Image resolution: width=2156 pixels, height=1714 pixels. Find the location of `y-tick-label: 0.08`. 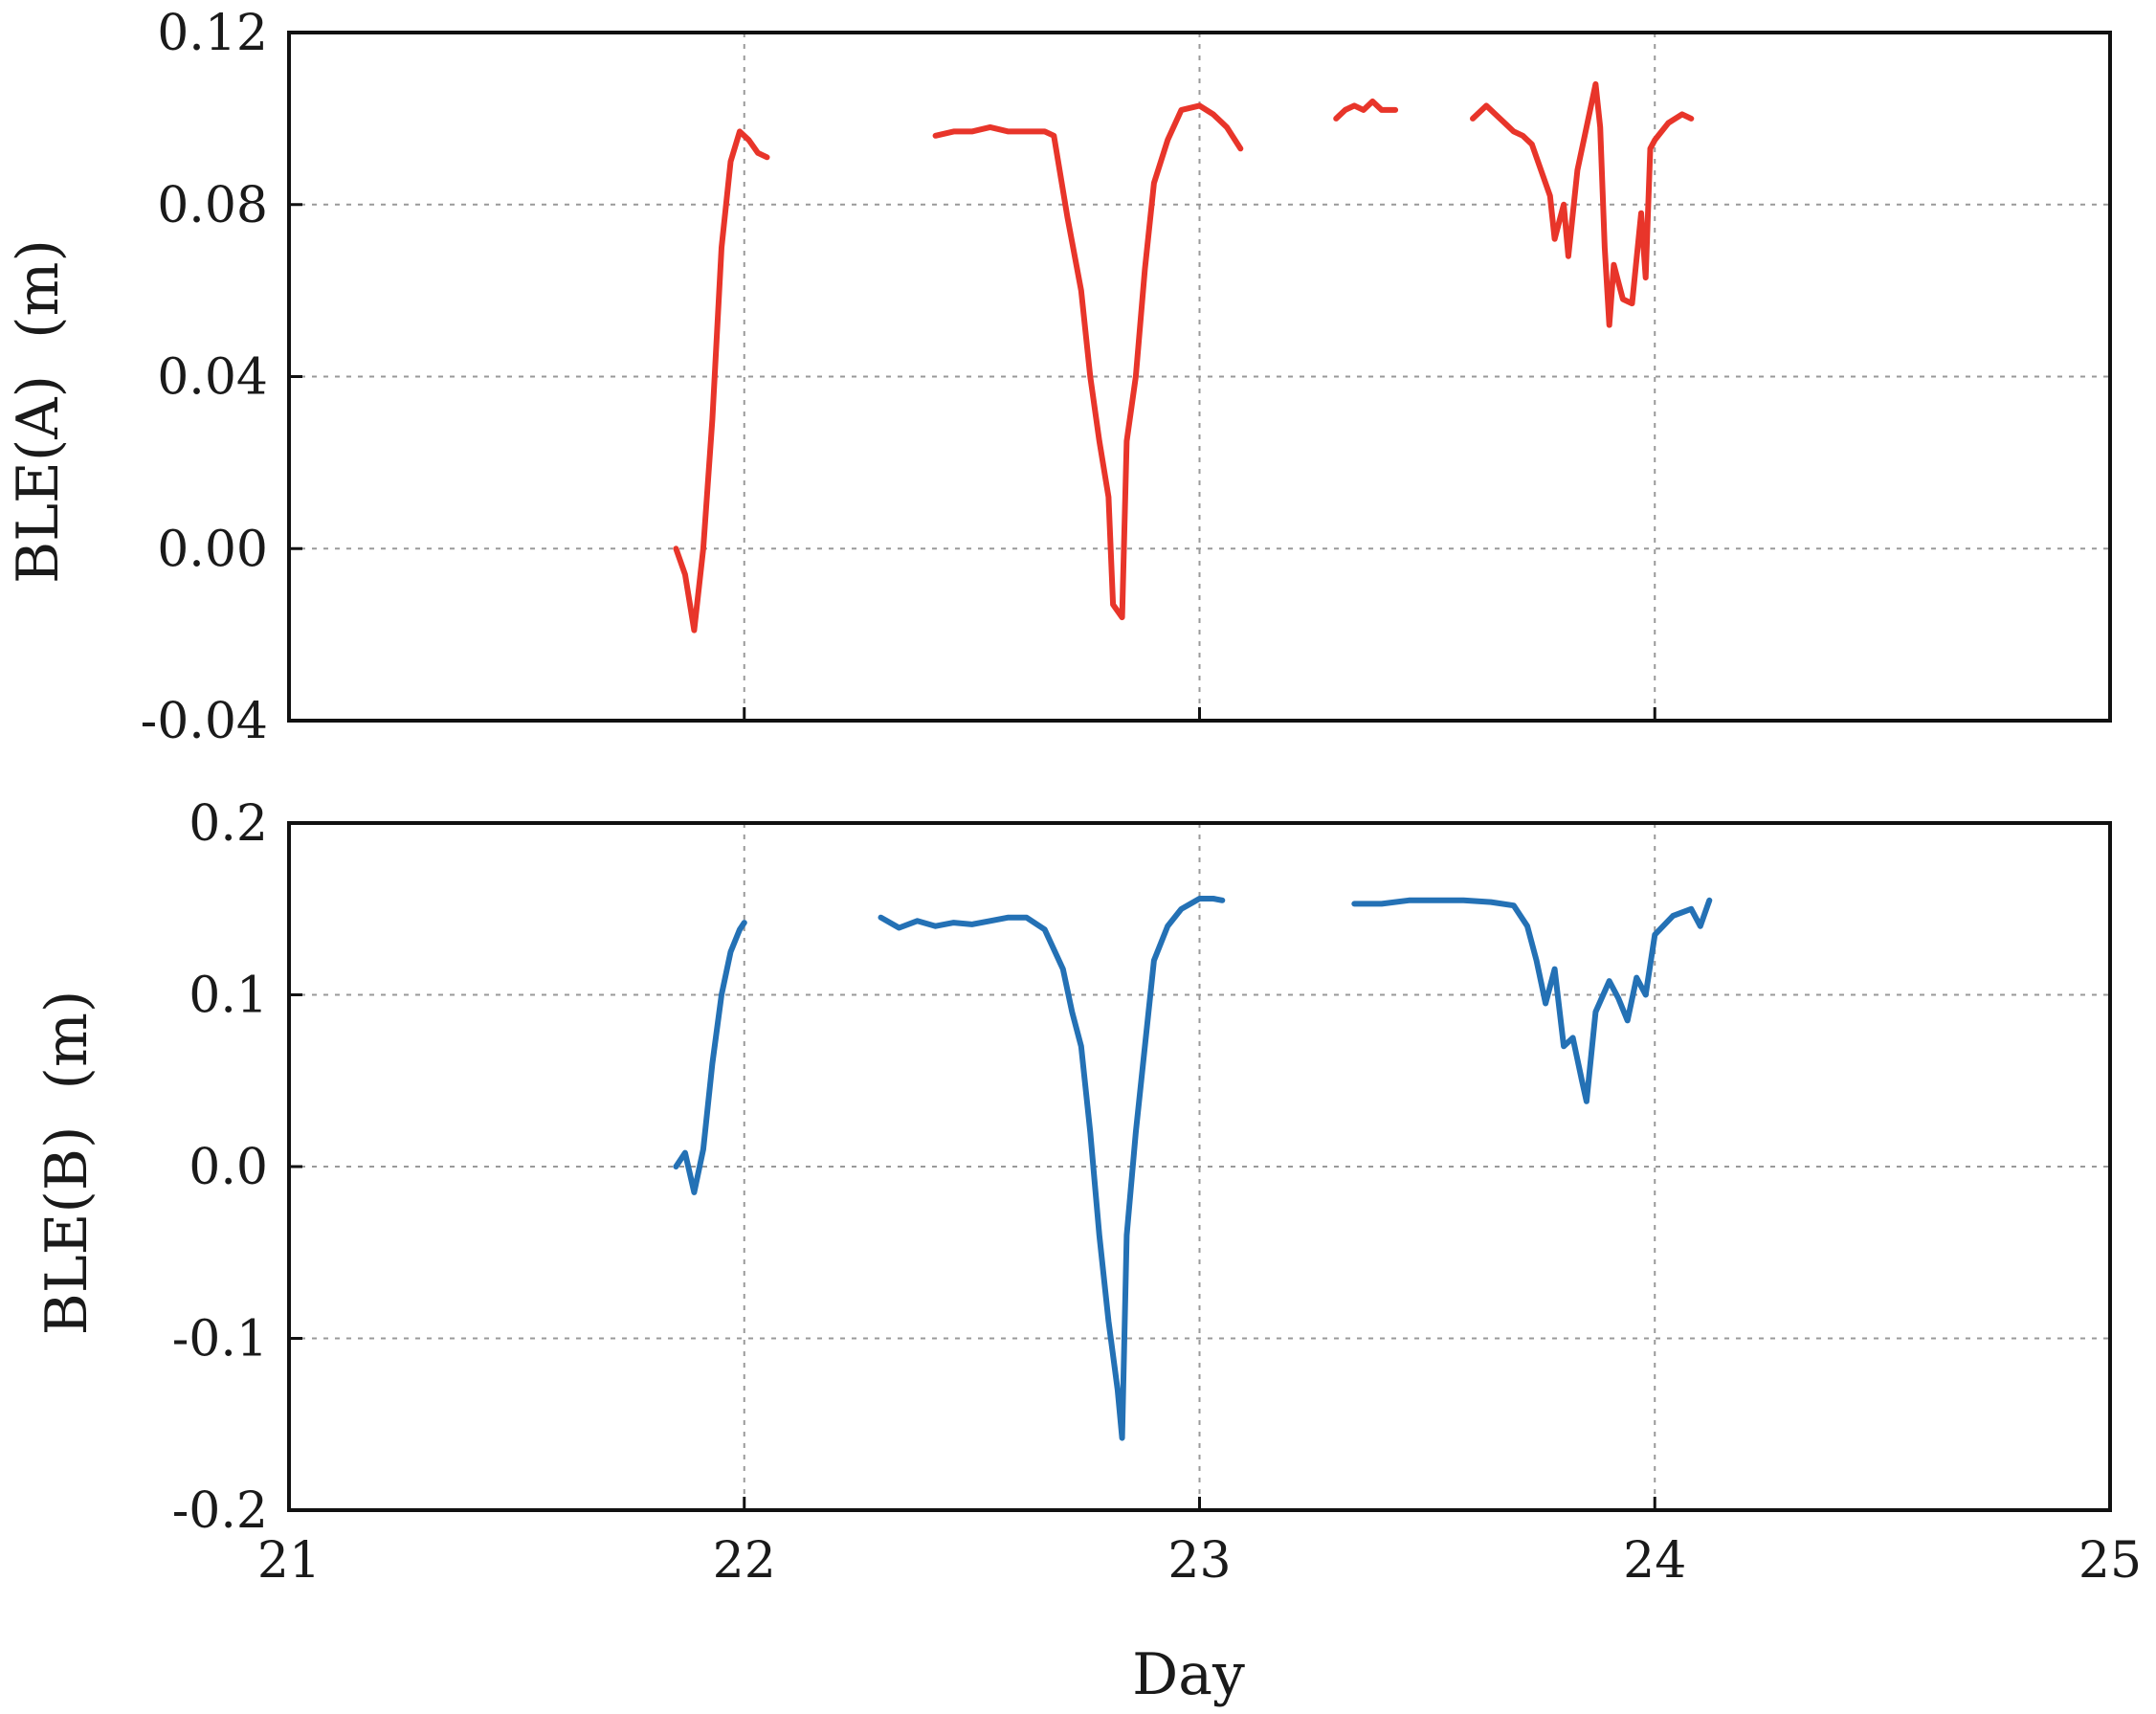

y-tick-label: 0.08 is located at coordinates (212, 205).